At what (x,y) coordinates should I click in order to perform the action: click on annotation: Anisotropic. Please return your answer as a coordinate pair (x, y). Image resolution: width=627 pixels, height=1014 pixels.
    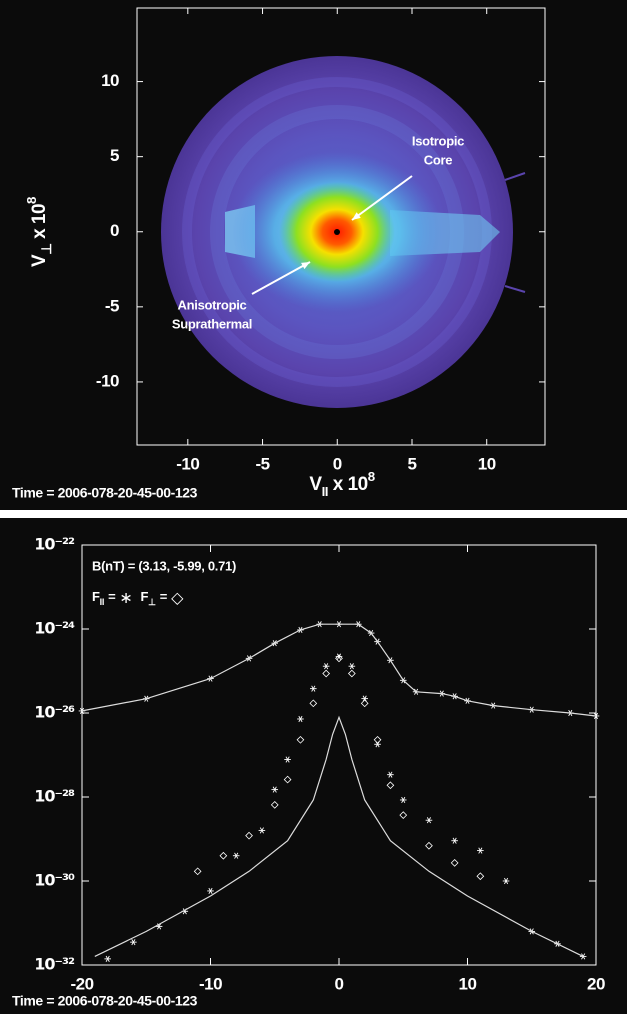
    Looking at the image, I should click on (212, 304).